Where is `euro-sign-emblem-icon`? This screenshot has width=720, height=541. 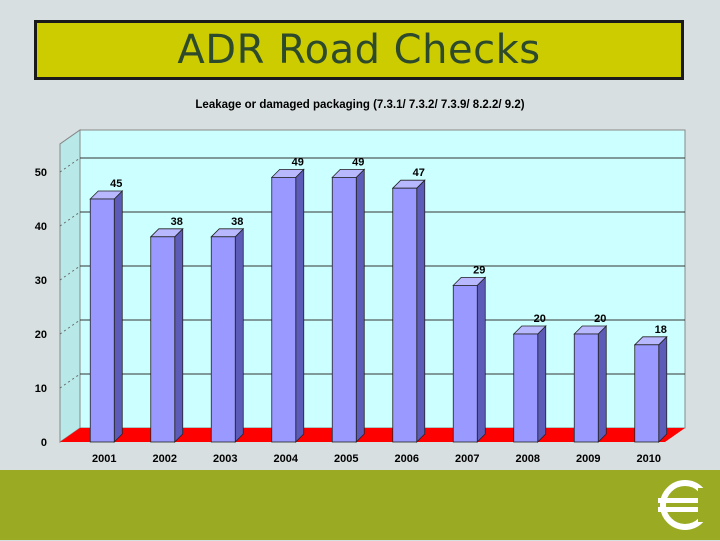 euro-sign-emblem-icon is located at coordinates (685, 505).